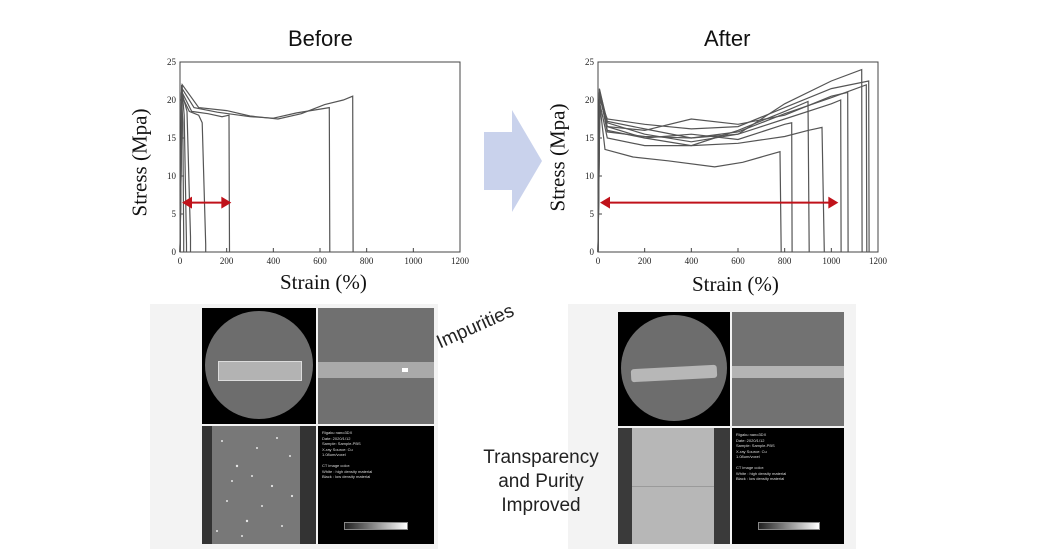 The width and height of the screenshot is (1053, 554). Describe the element at coordinates (376, 526) in the screenshot. I see `before-colorbar` at that location.